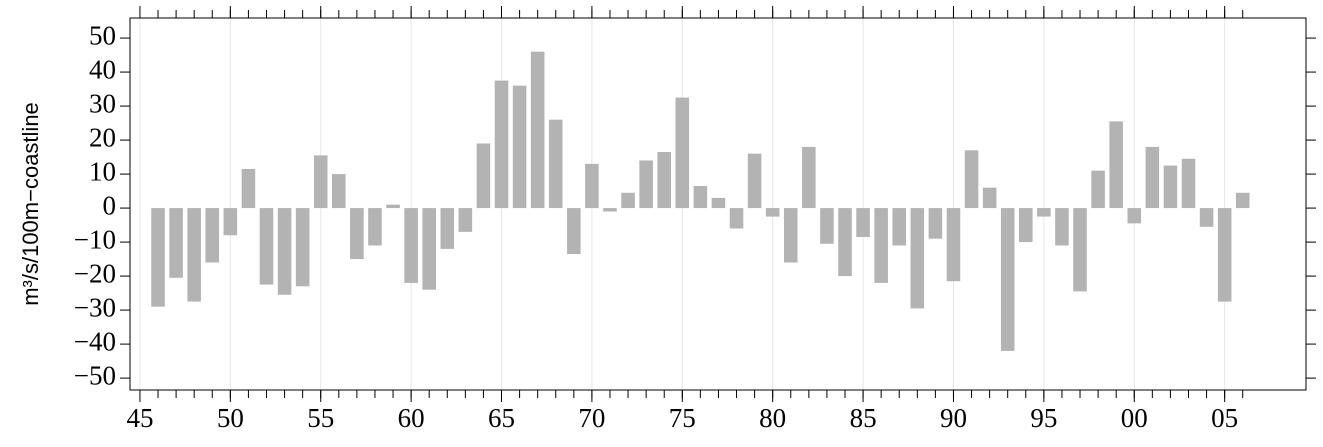  What do you see at coordinates (1043, 418) in the screenshot?
I see `x-tick-label: 95` at bounding box center [1043, 418].